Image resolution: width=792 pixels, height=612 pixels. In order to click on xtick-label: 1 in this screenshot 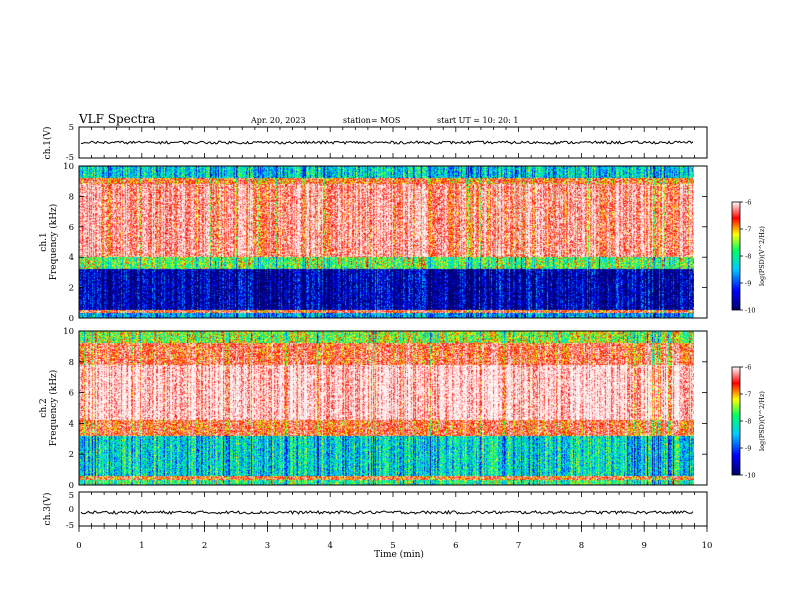, I will do `click(141, 546)`.